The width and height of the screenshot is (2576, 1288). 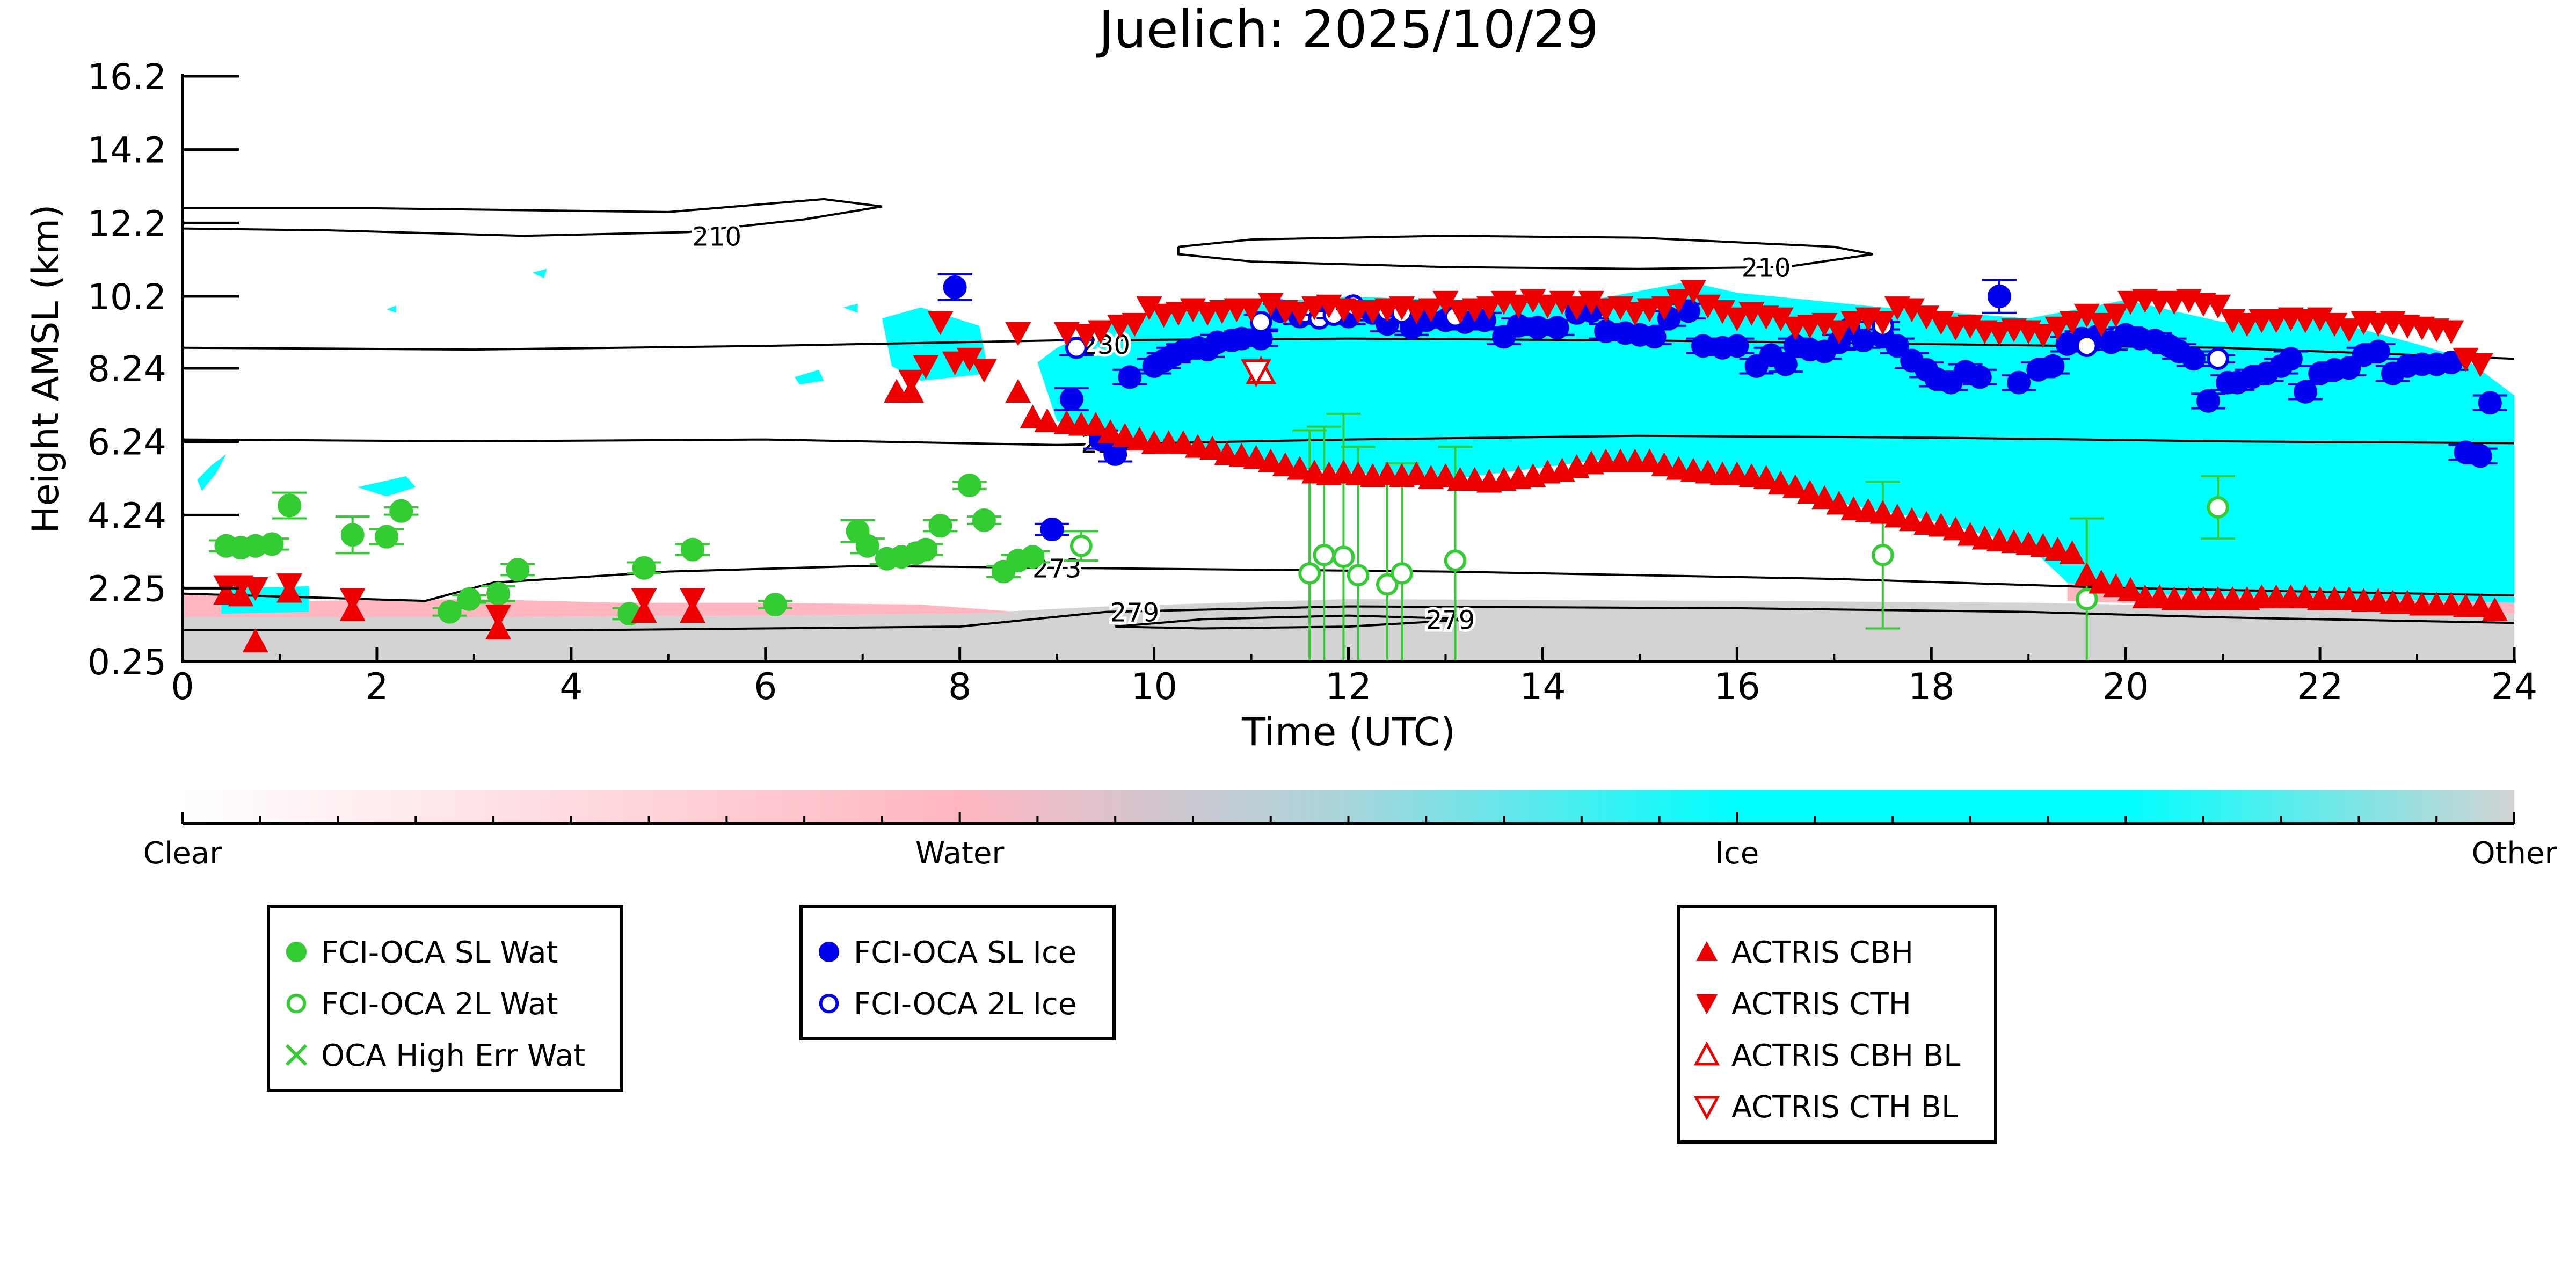 I want to click on contour-label: 210, so click(x=1766, y=268).